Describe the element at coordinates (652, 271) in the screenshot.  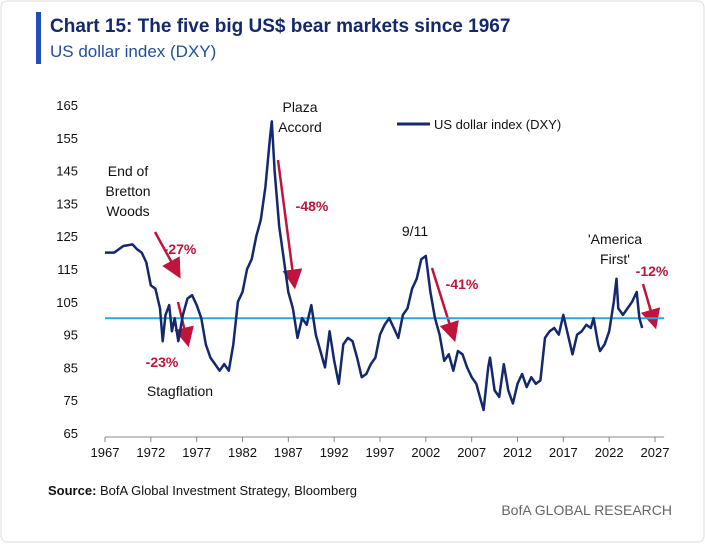
I see `change-label: -12%` at that location.